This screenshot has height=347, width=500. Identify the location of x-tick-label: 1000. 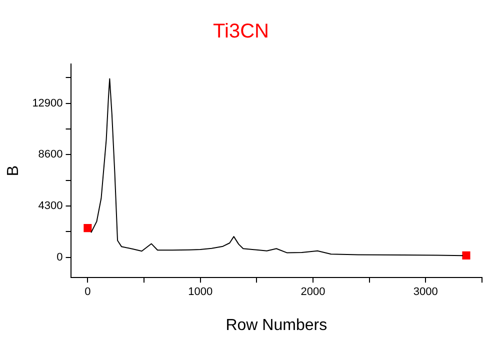
(200, 292).